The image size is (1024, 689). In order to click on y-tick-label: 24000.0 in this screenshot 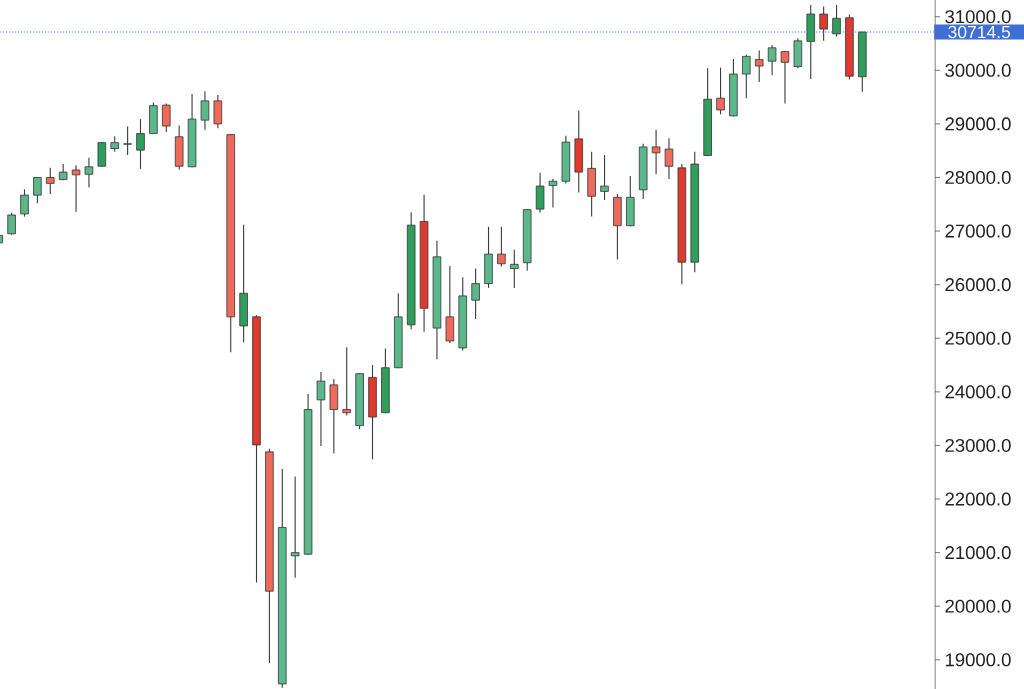, I will do `click(978, 392)`.